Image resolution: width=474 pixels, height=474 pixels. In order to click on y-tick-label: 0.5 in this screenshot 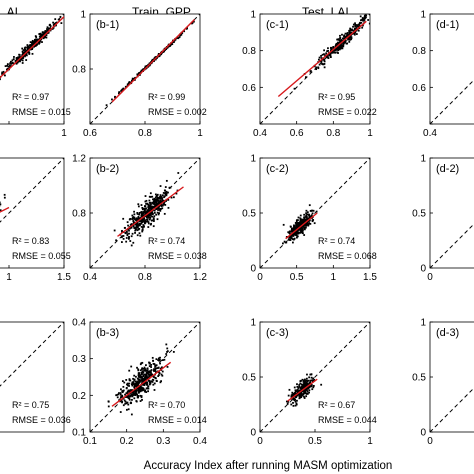, I will do `click(249, 214)`.